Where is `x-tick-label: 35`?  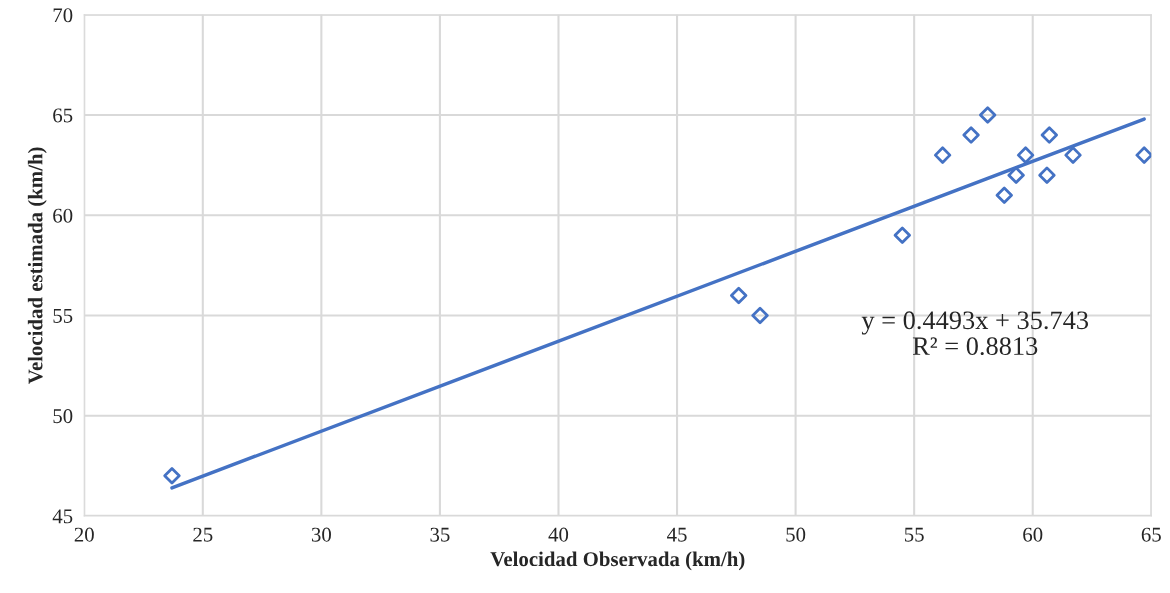
x-tick-label: 35 is located at coordinates (440, 534).